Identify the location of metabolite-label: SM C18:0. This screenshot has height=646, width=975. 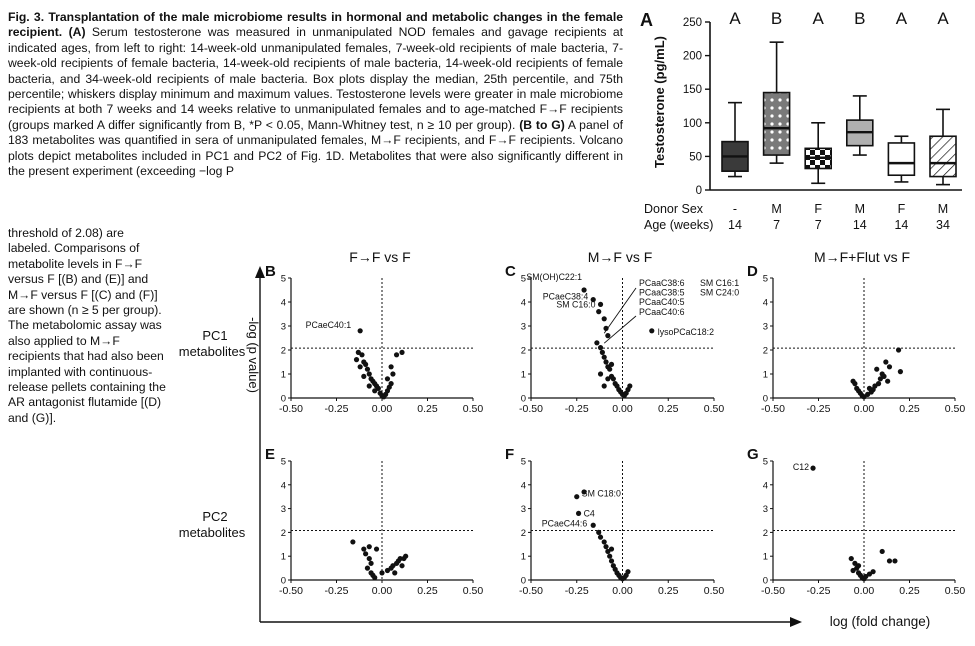
(601, 494).